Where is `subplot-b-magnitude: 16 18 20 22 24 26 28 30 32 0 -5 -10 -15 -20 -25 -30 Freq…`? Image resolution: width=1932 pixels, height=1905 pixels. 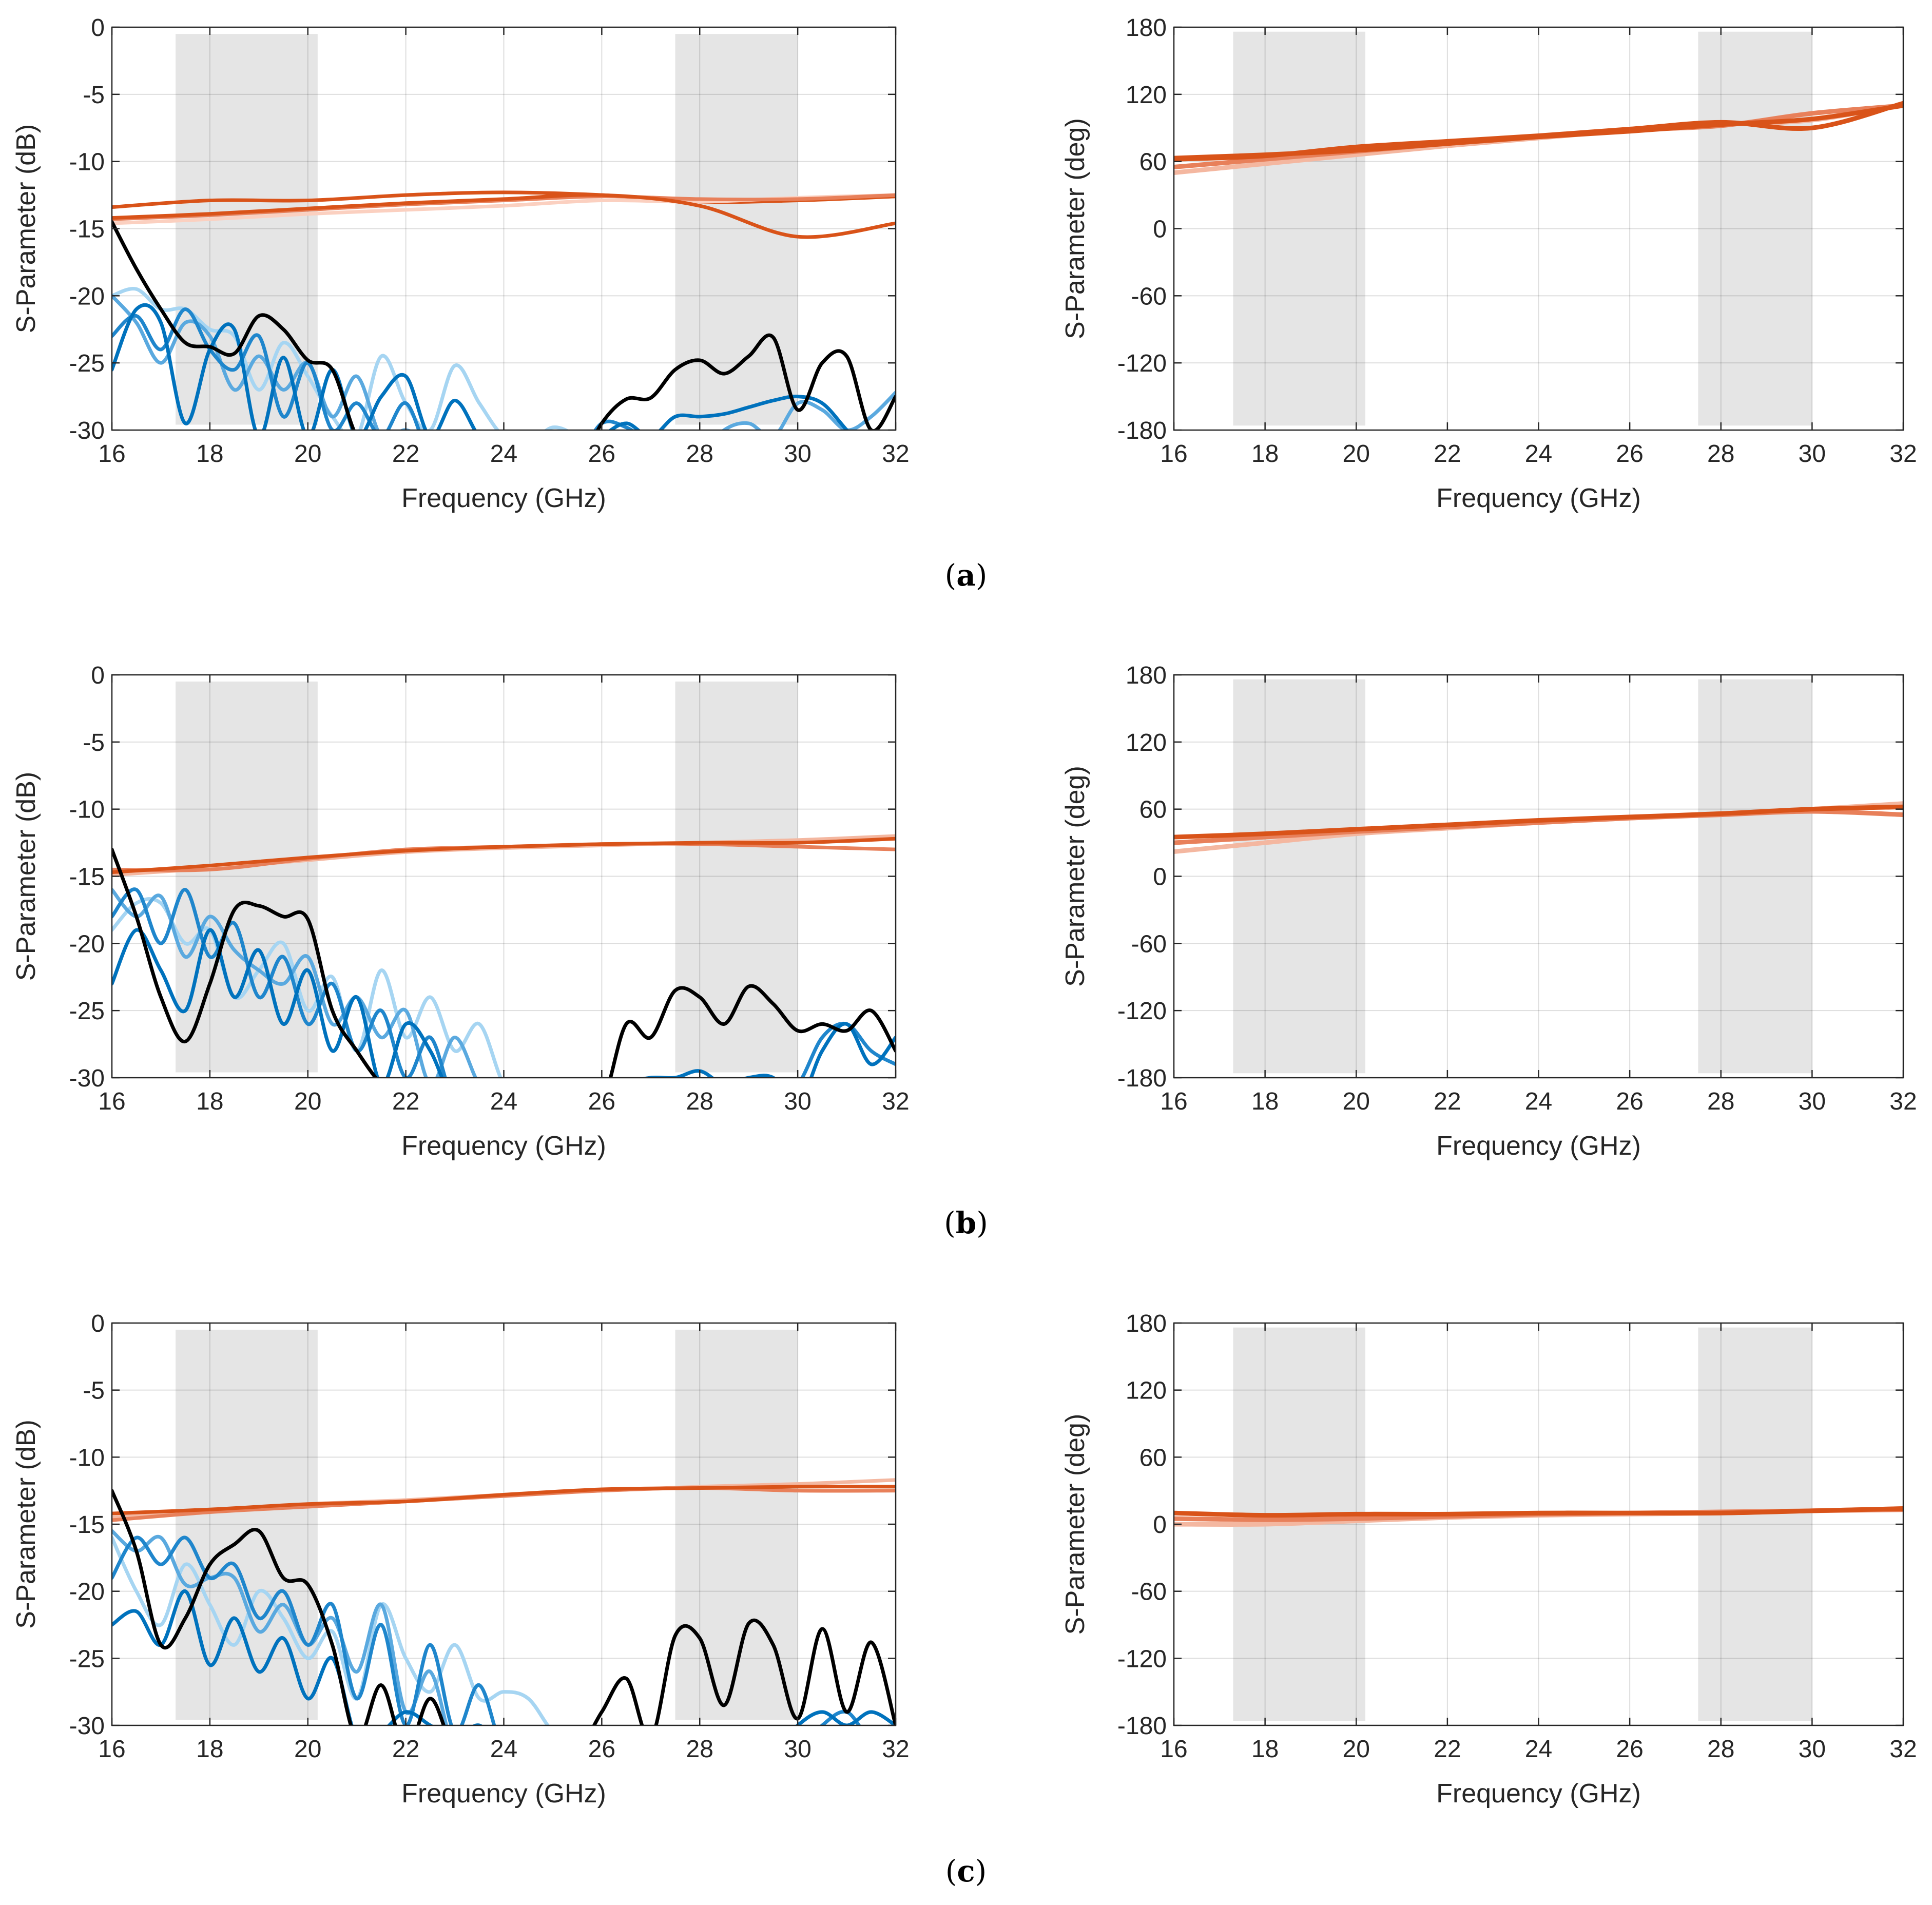 subplot-b-magnitude: 16 18 20 22 24 26 28 30 32 0 -5 -10 -15 -20 -25 -30 Freq… is located at coordinates (460, 911).